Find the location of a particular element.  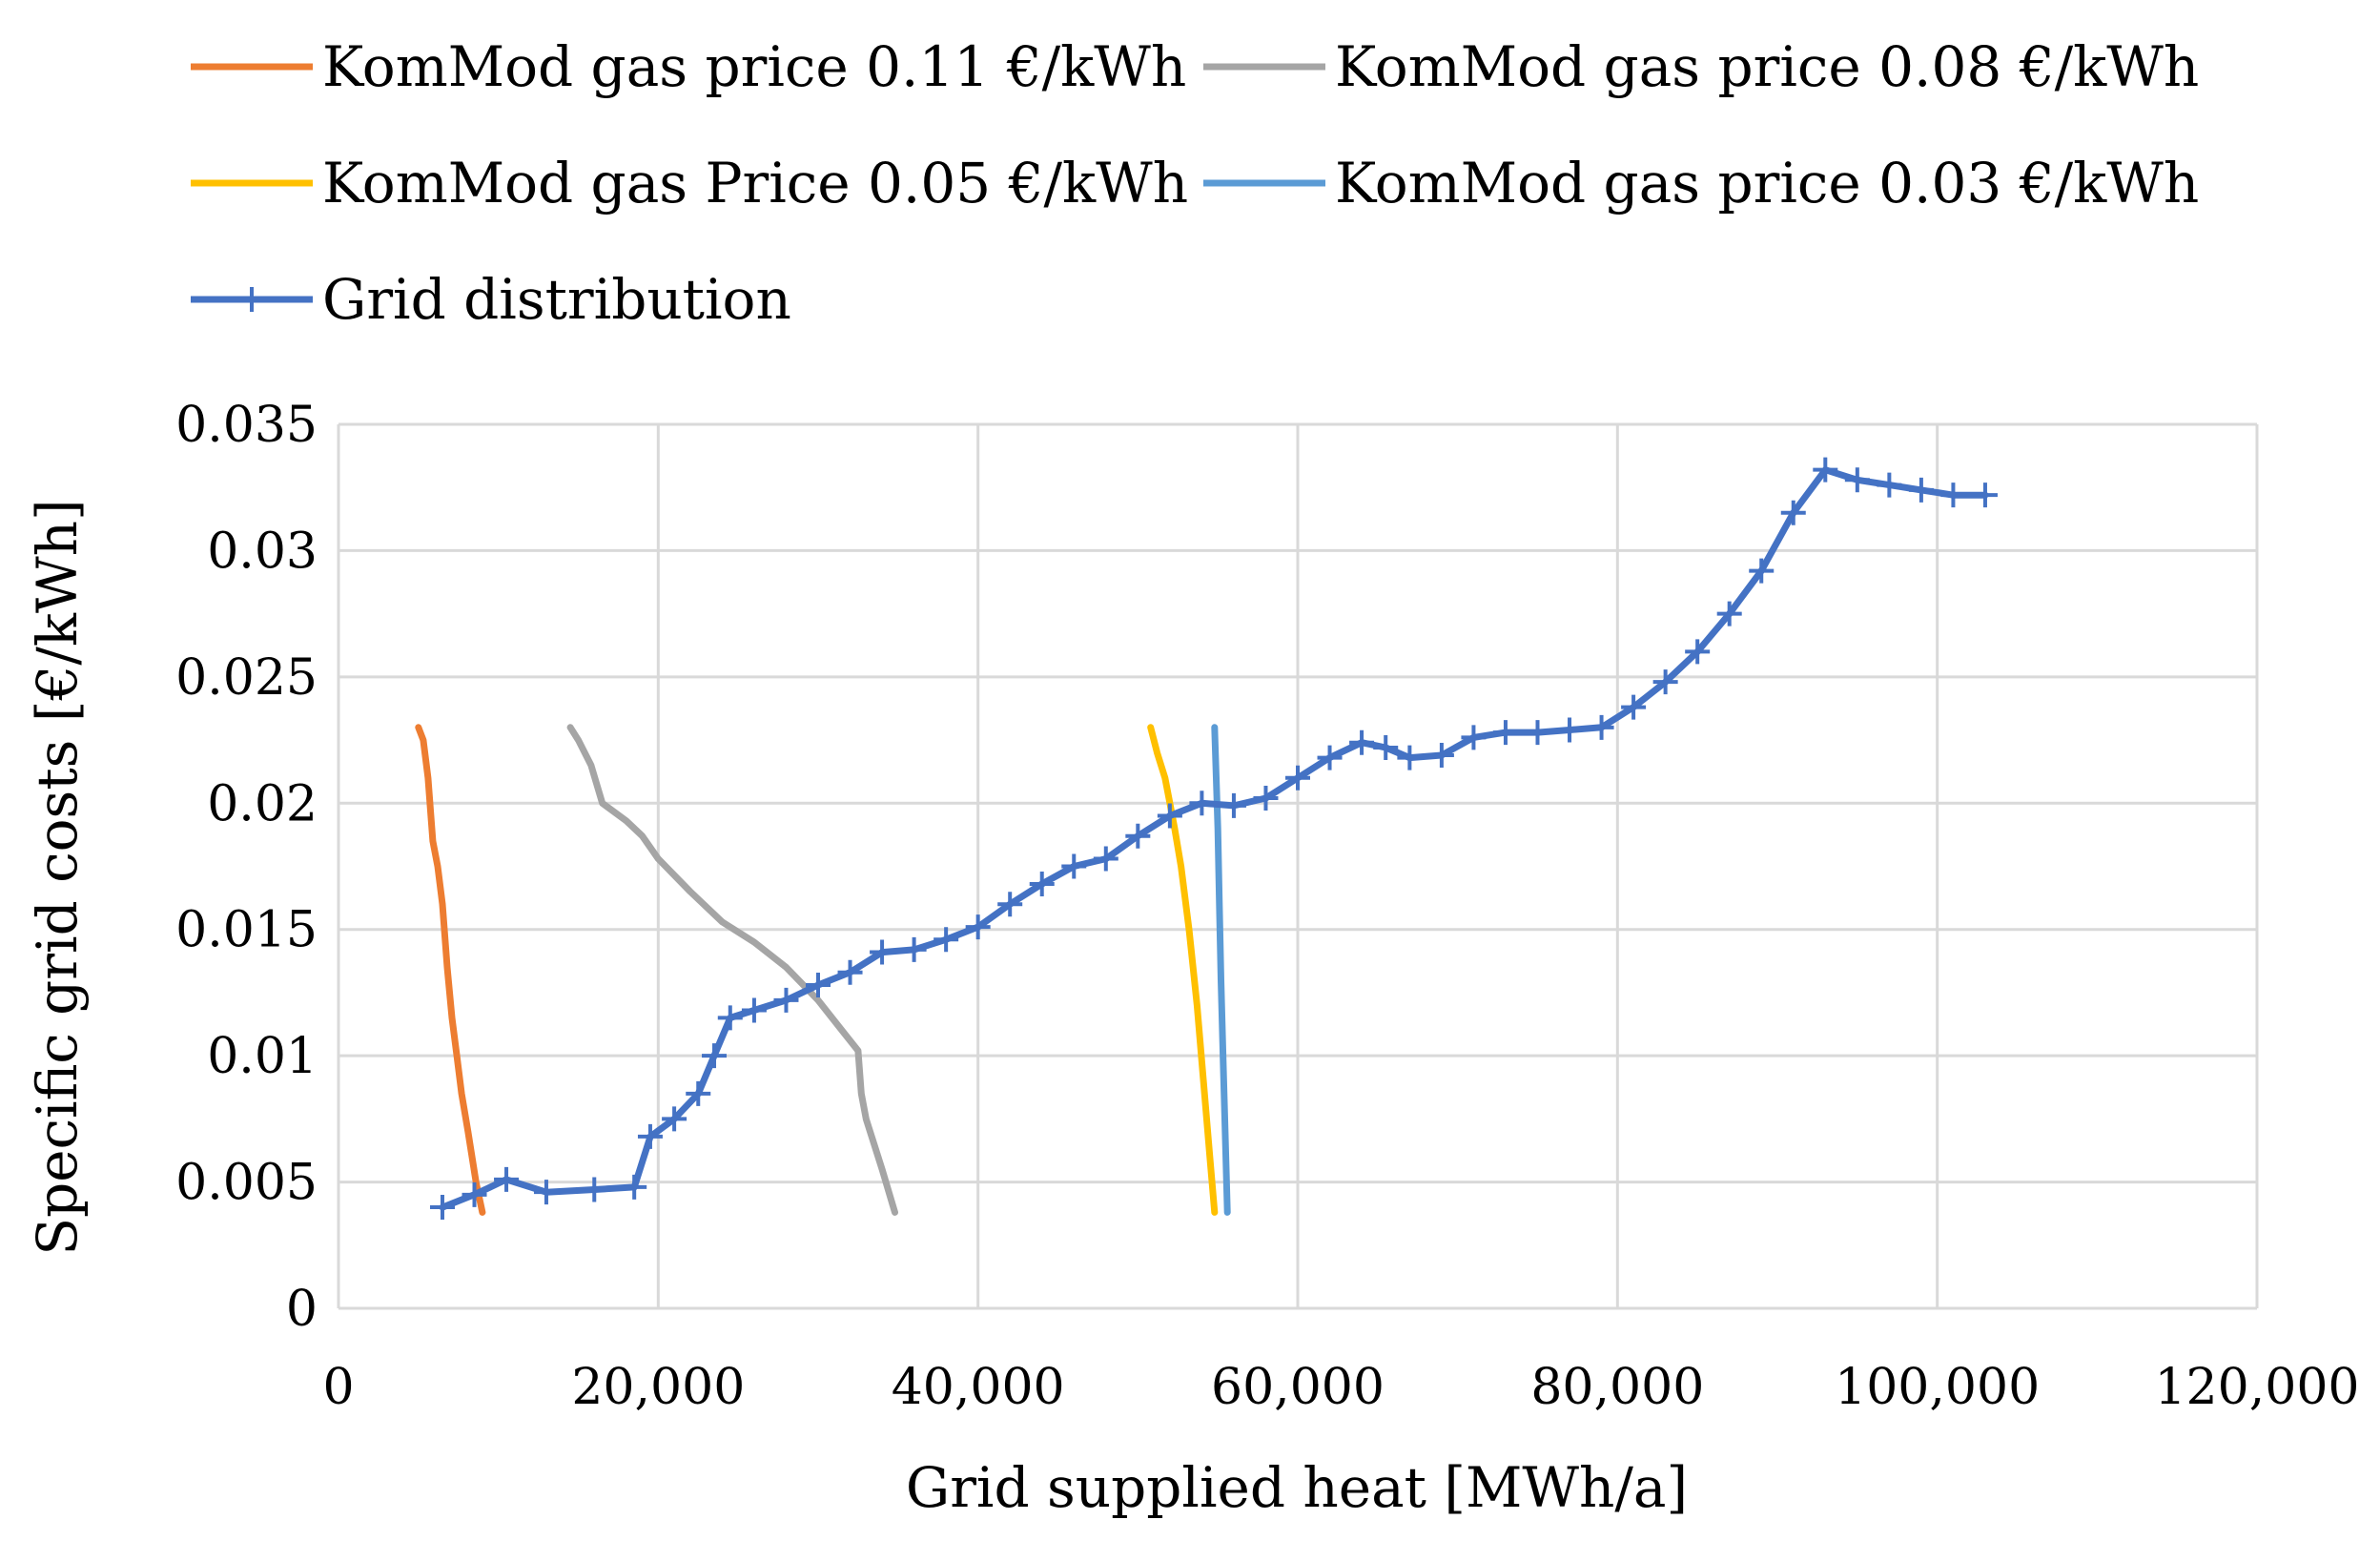

legend-item: Grid distribution is located at coordinates (491, 300).